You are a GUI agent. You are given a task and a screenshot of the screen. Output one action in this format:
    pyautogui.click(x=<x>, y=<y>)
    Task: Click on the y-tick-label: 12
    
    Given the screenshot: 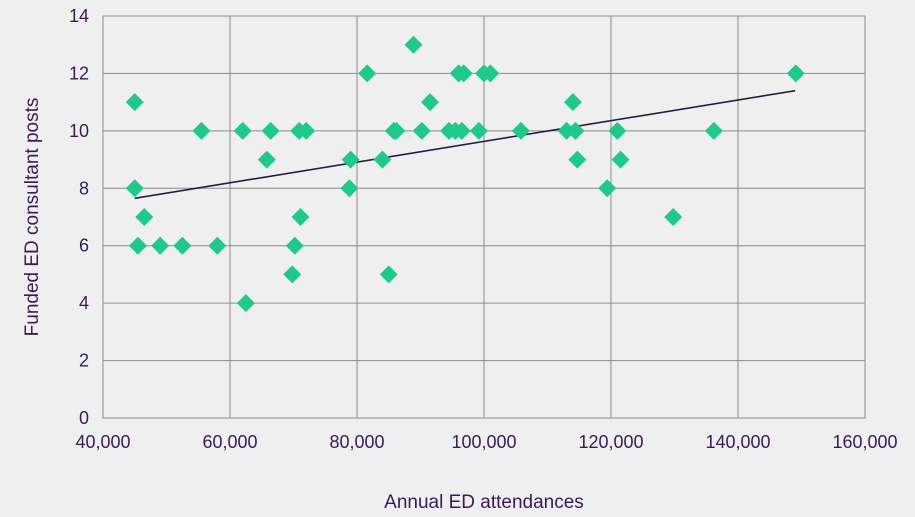 What is the action you would take?
    pyautogui.click(x=79, y=73)
    